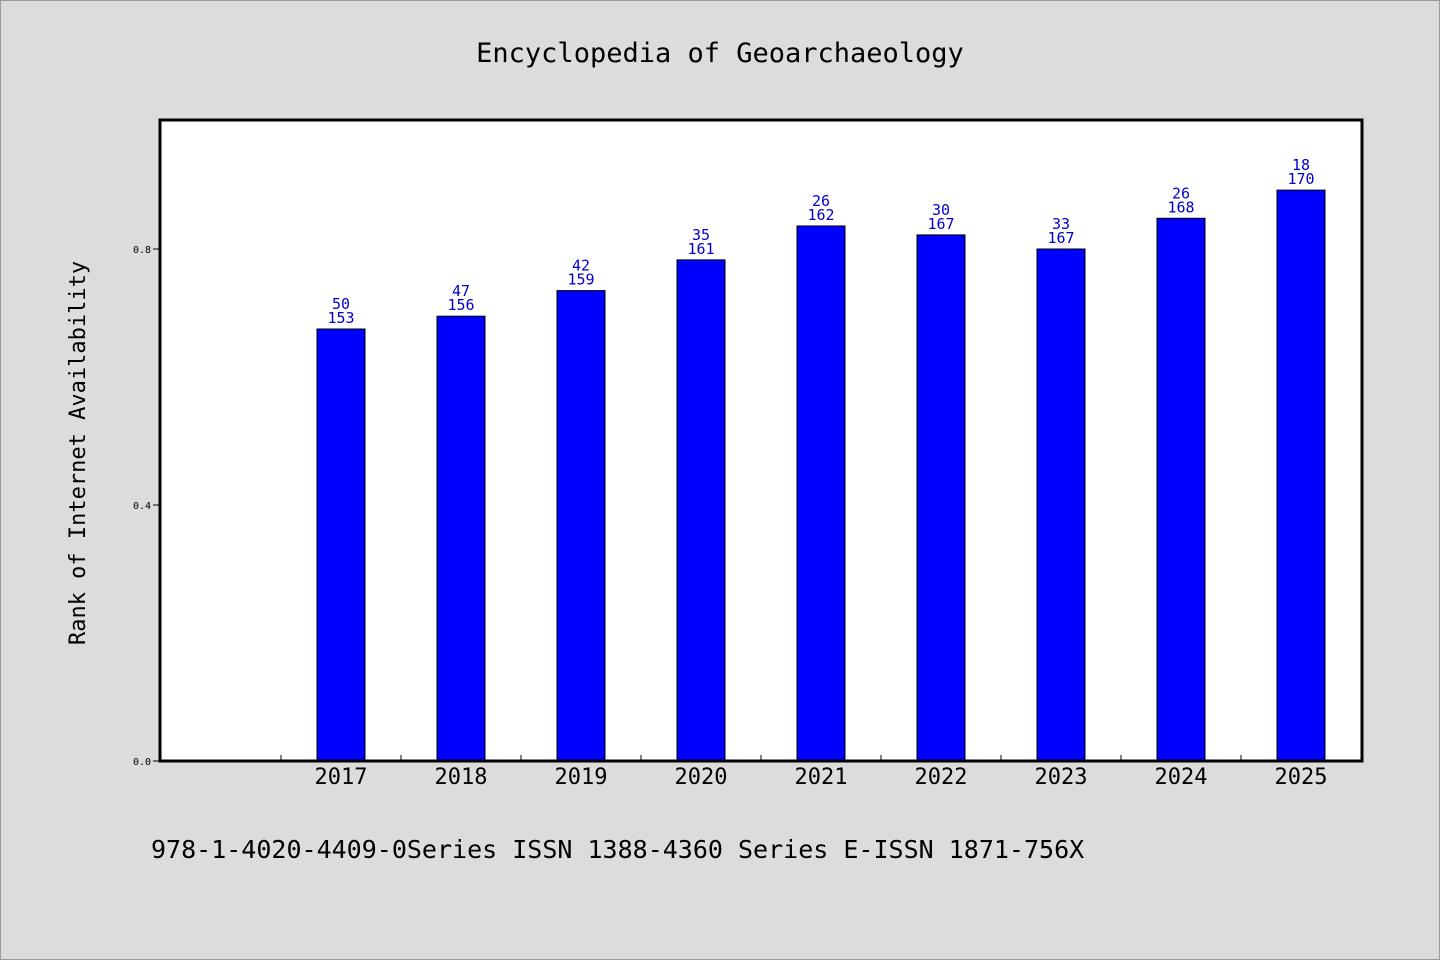  What do you see at coordinates (1061, 777) in the screenshot?
I see `x-tick-label: 2023` at bounding box center [1061, 777].